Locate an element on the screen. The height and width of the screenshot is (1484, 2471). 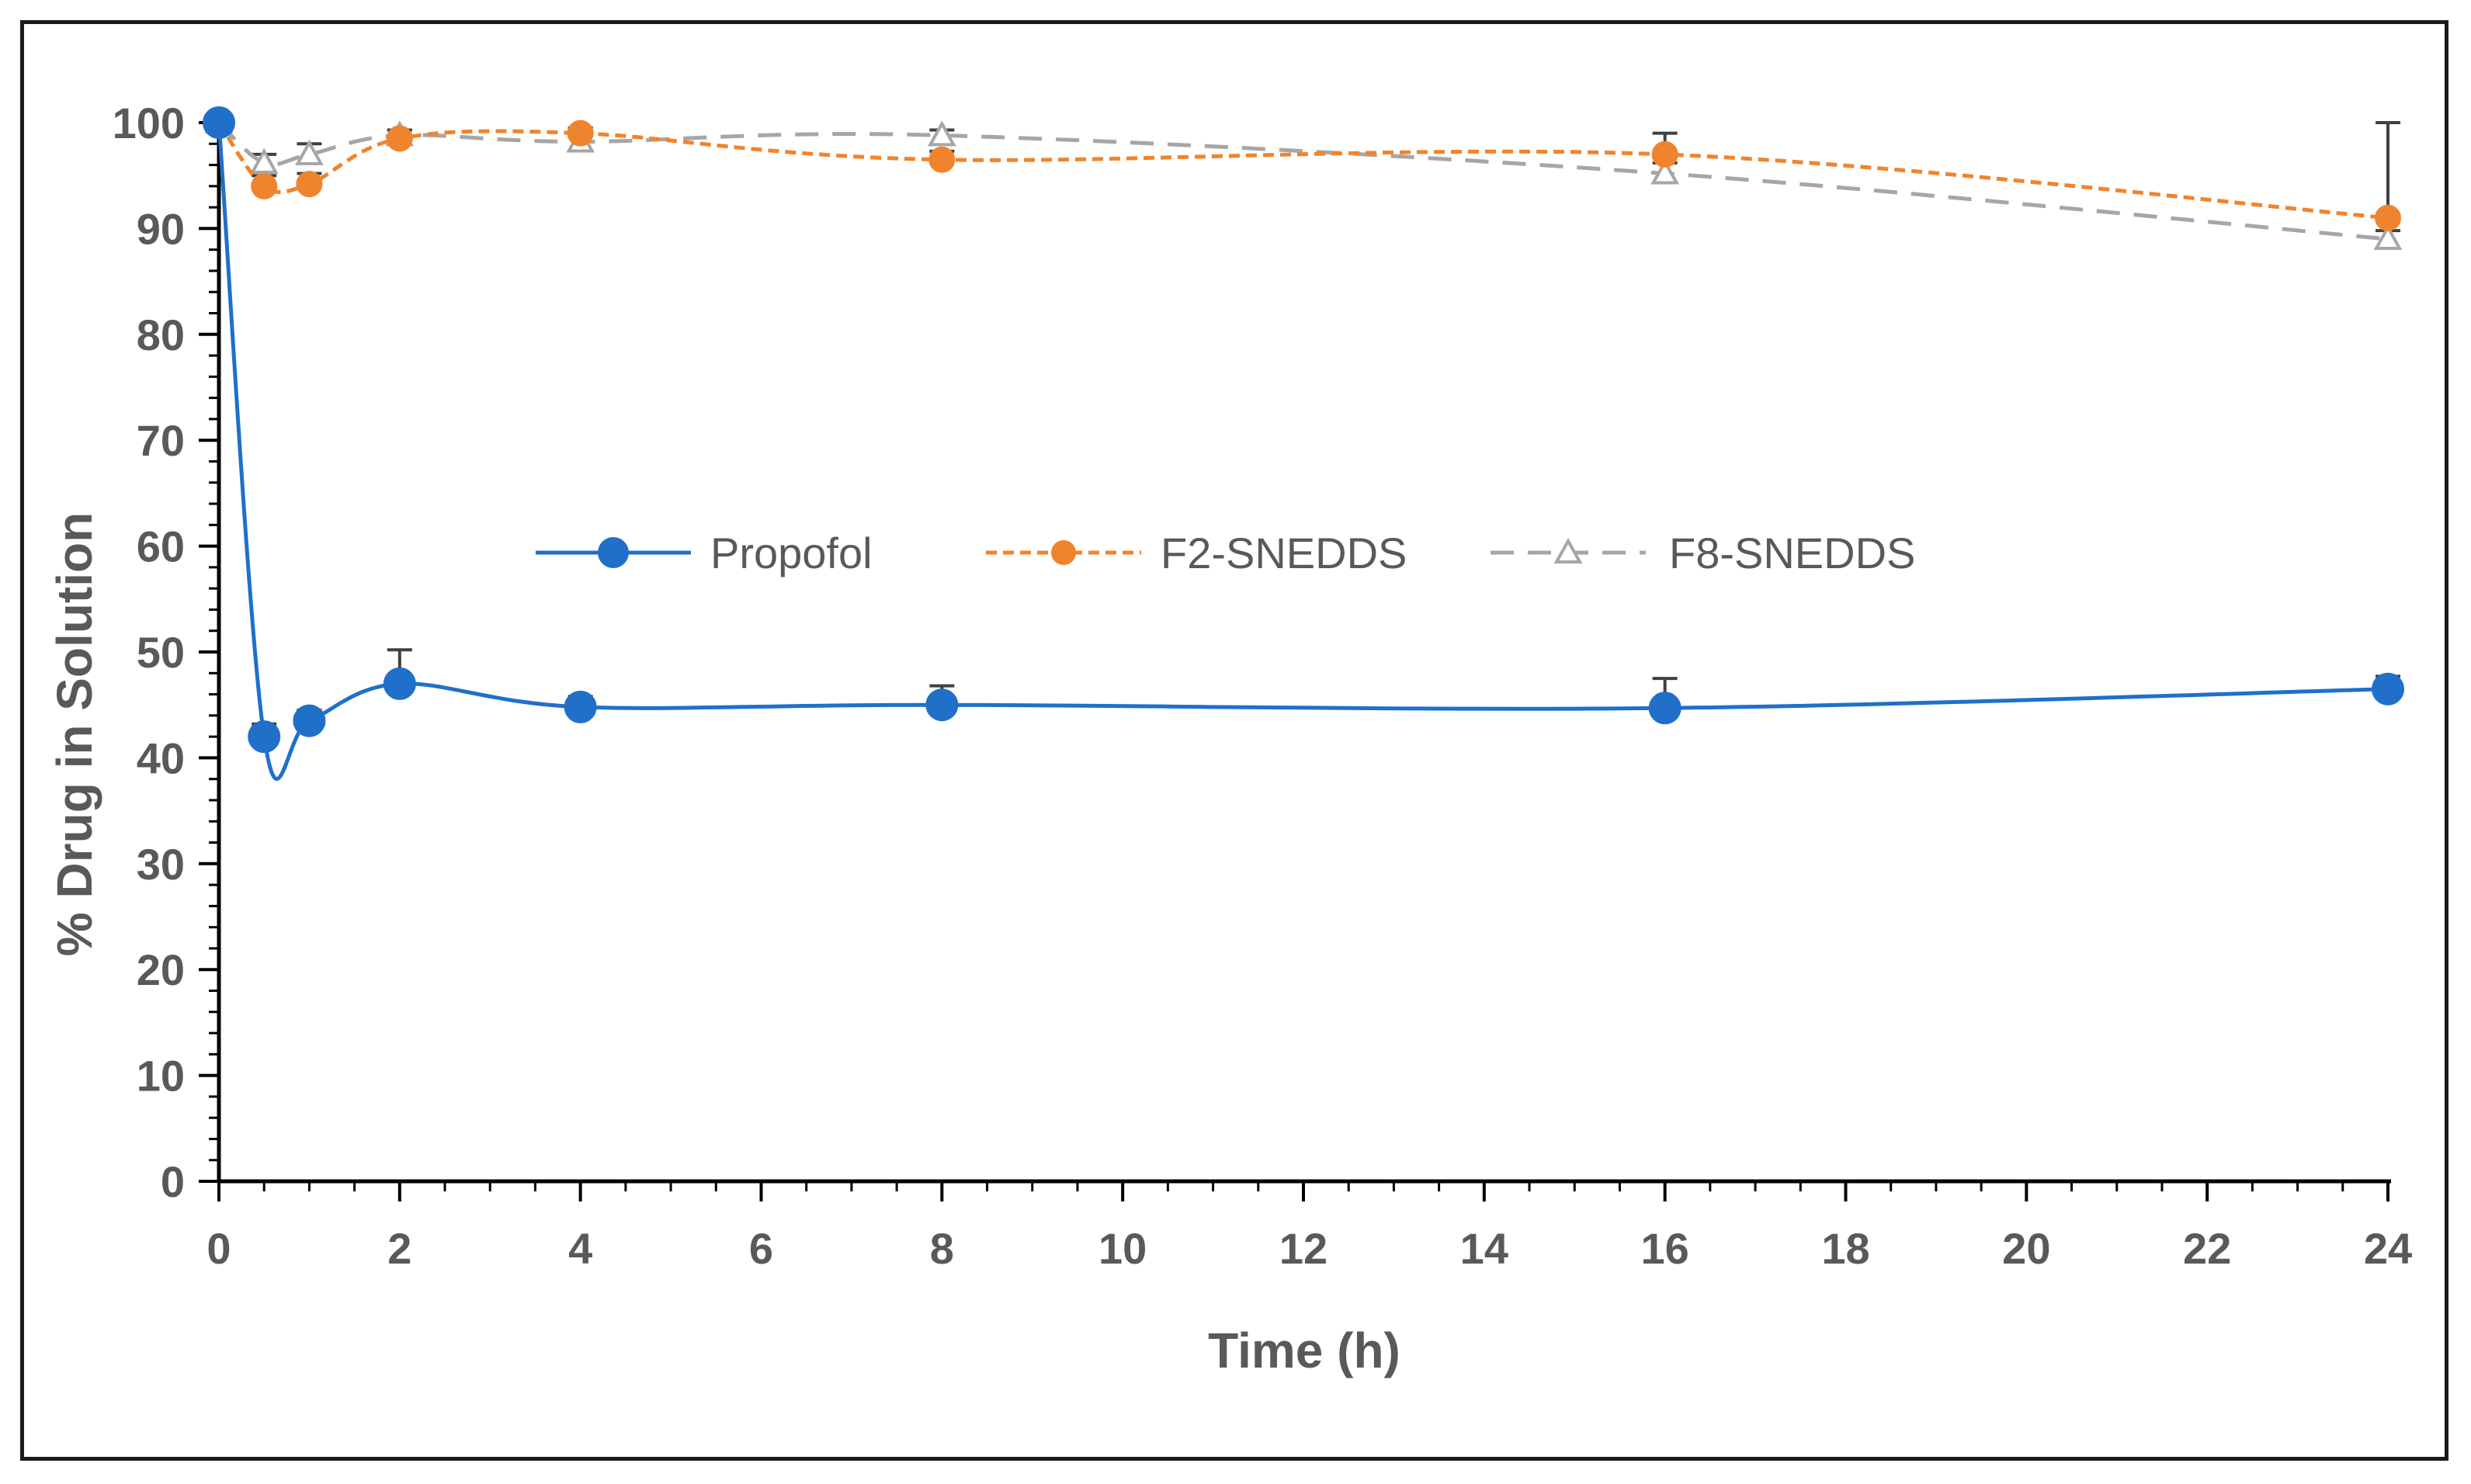
y-tick-label: 30 is located at coordinates (161, 865).